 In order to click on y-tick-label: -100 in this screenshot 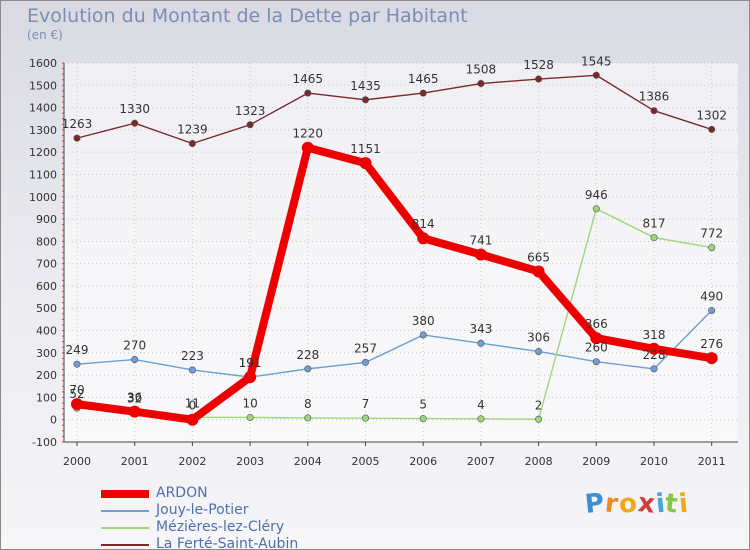, I will do `click(44, 442)`.